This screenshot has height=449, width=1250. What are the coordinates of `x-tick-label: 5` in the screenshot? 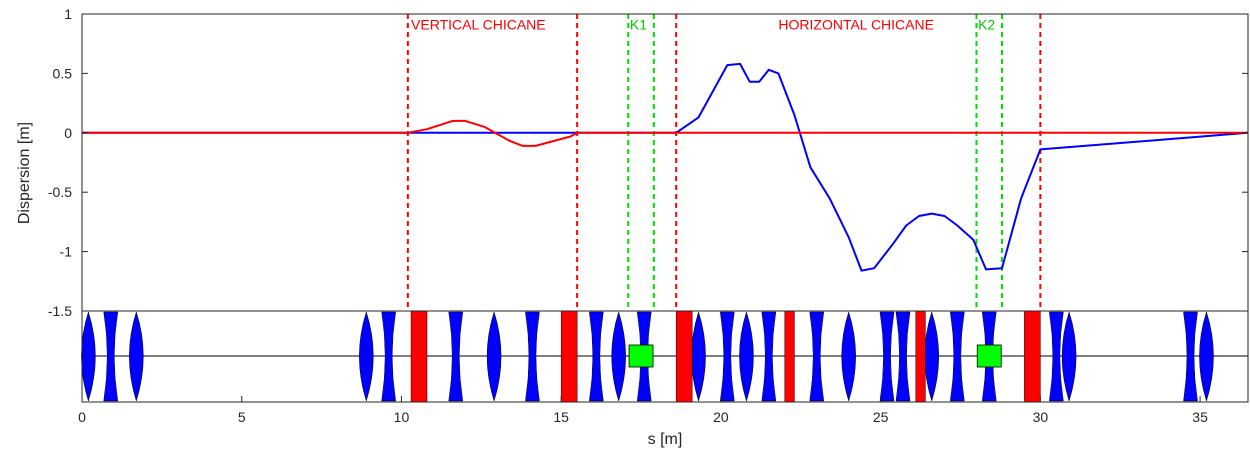 It's located at (242, 417).